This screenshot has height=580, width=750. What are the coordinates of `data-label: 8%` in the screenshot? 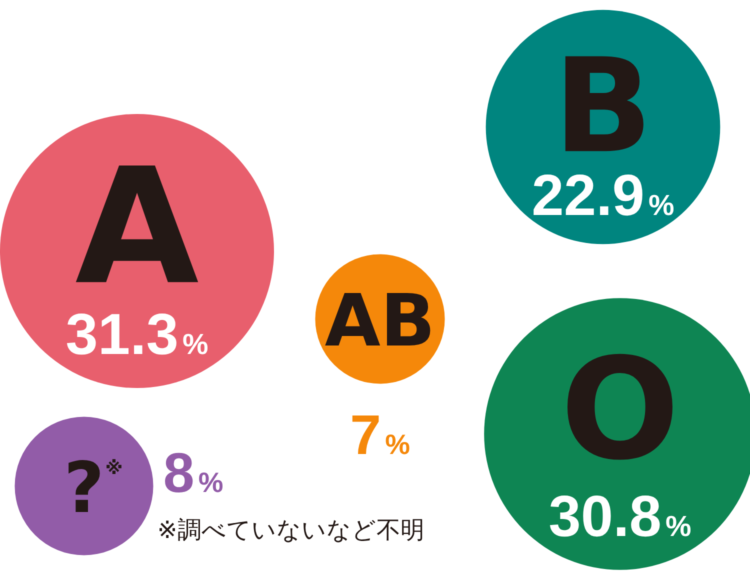 It's located at (193, 472).